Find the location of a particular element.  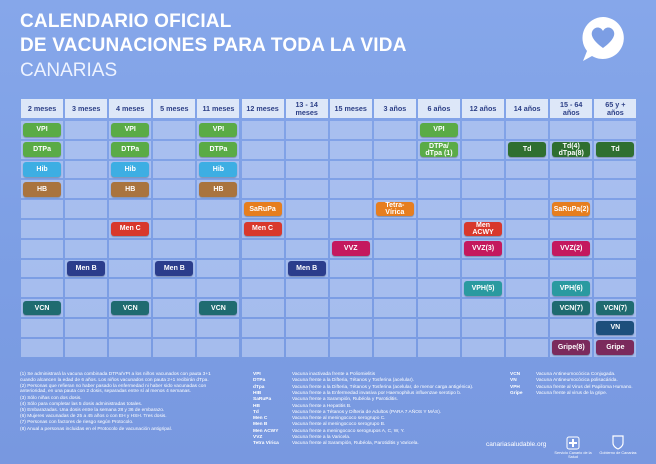

vaccine-dose: VPH(6) is located at coordinates (571, 288).